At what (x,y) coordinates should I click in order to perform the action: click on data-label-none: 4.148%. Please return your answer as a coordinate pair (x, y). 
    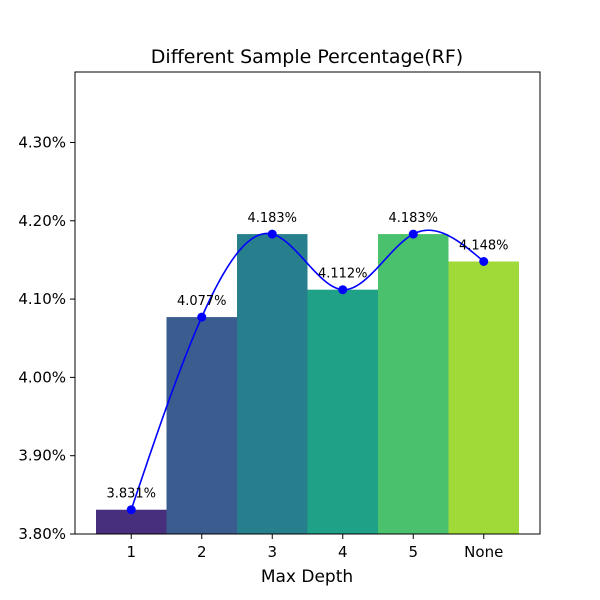
    Looking at the image, I should click on (484, 245).